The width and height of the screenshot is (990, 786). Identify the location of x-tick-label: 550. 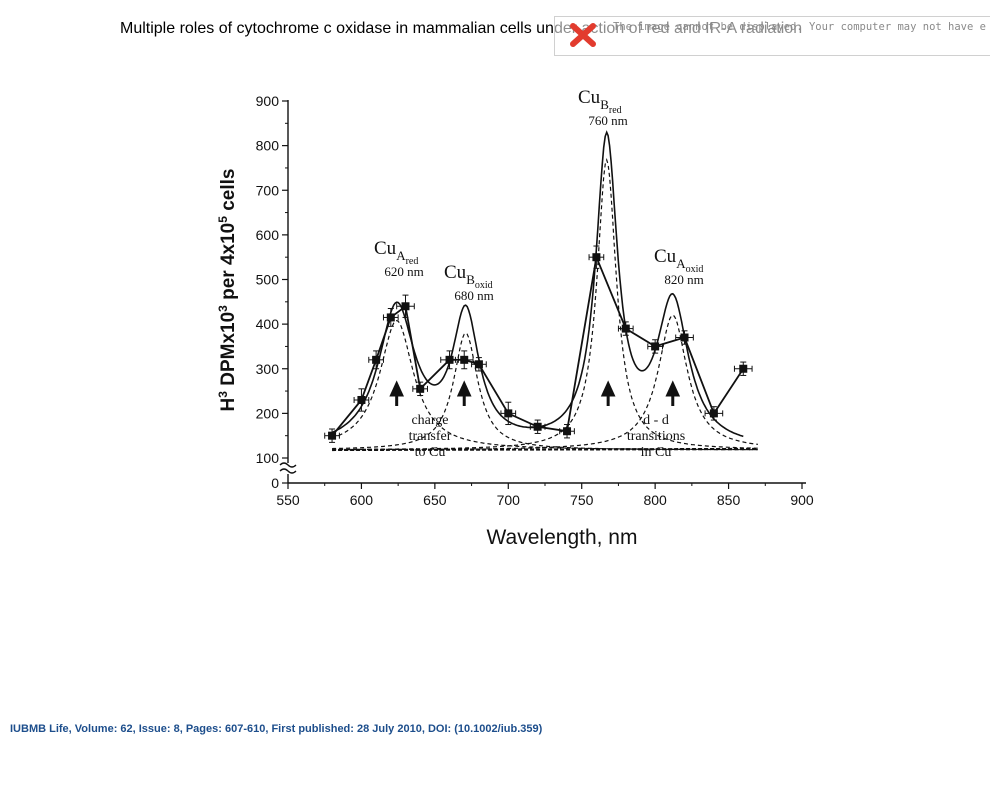
(288, 500).